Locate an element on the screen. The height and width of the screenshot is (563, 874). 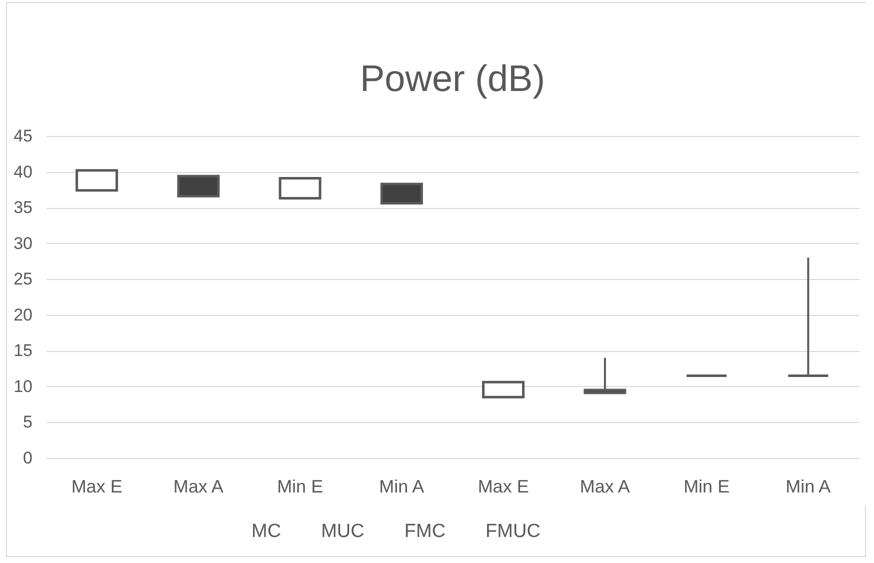
text: FMC is located at coordinates (425, 532).